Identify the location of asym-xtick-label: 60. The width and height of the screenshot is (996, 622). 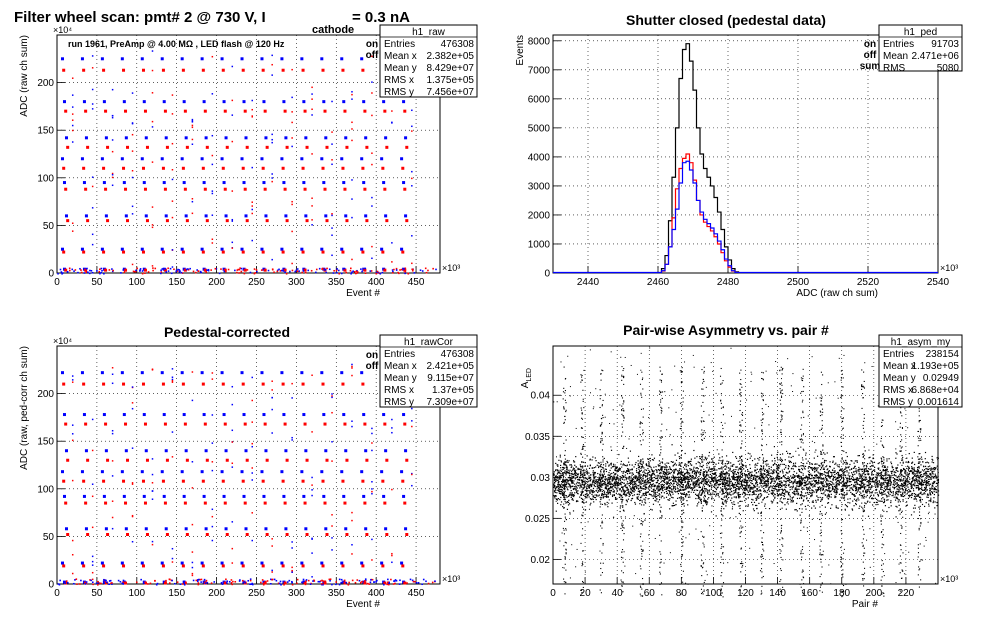
(650, 593).